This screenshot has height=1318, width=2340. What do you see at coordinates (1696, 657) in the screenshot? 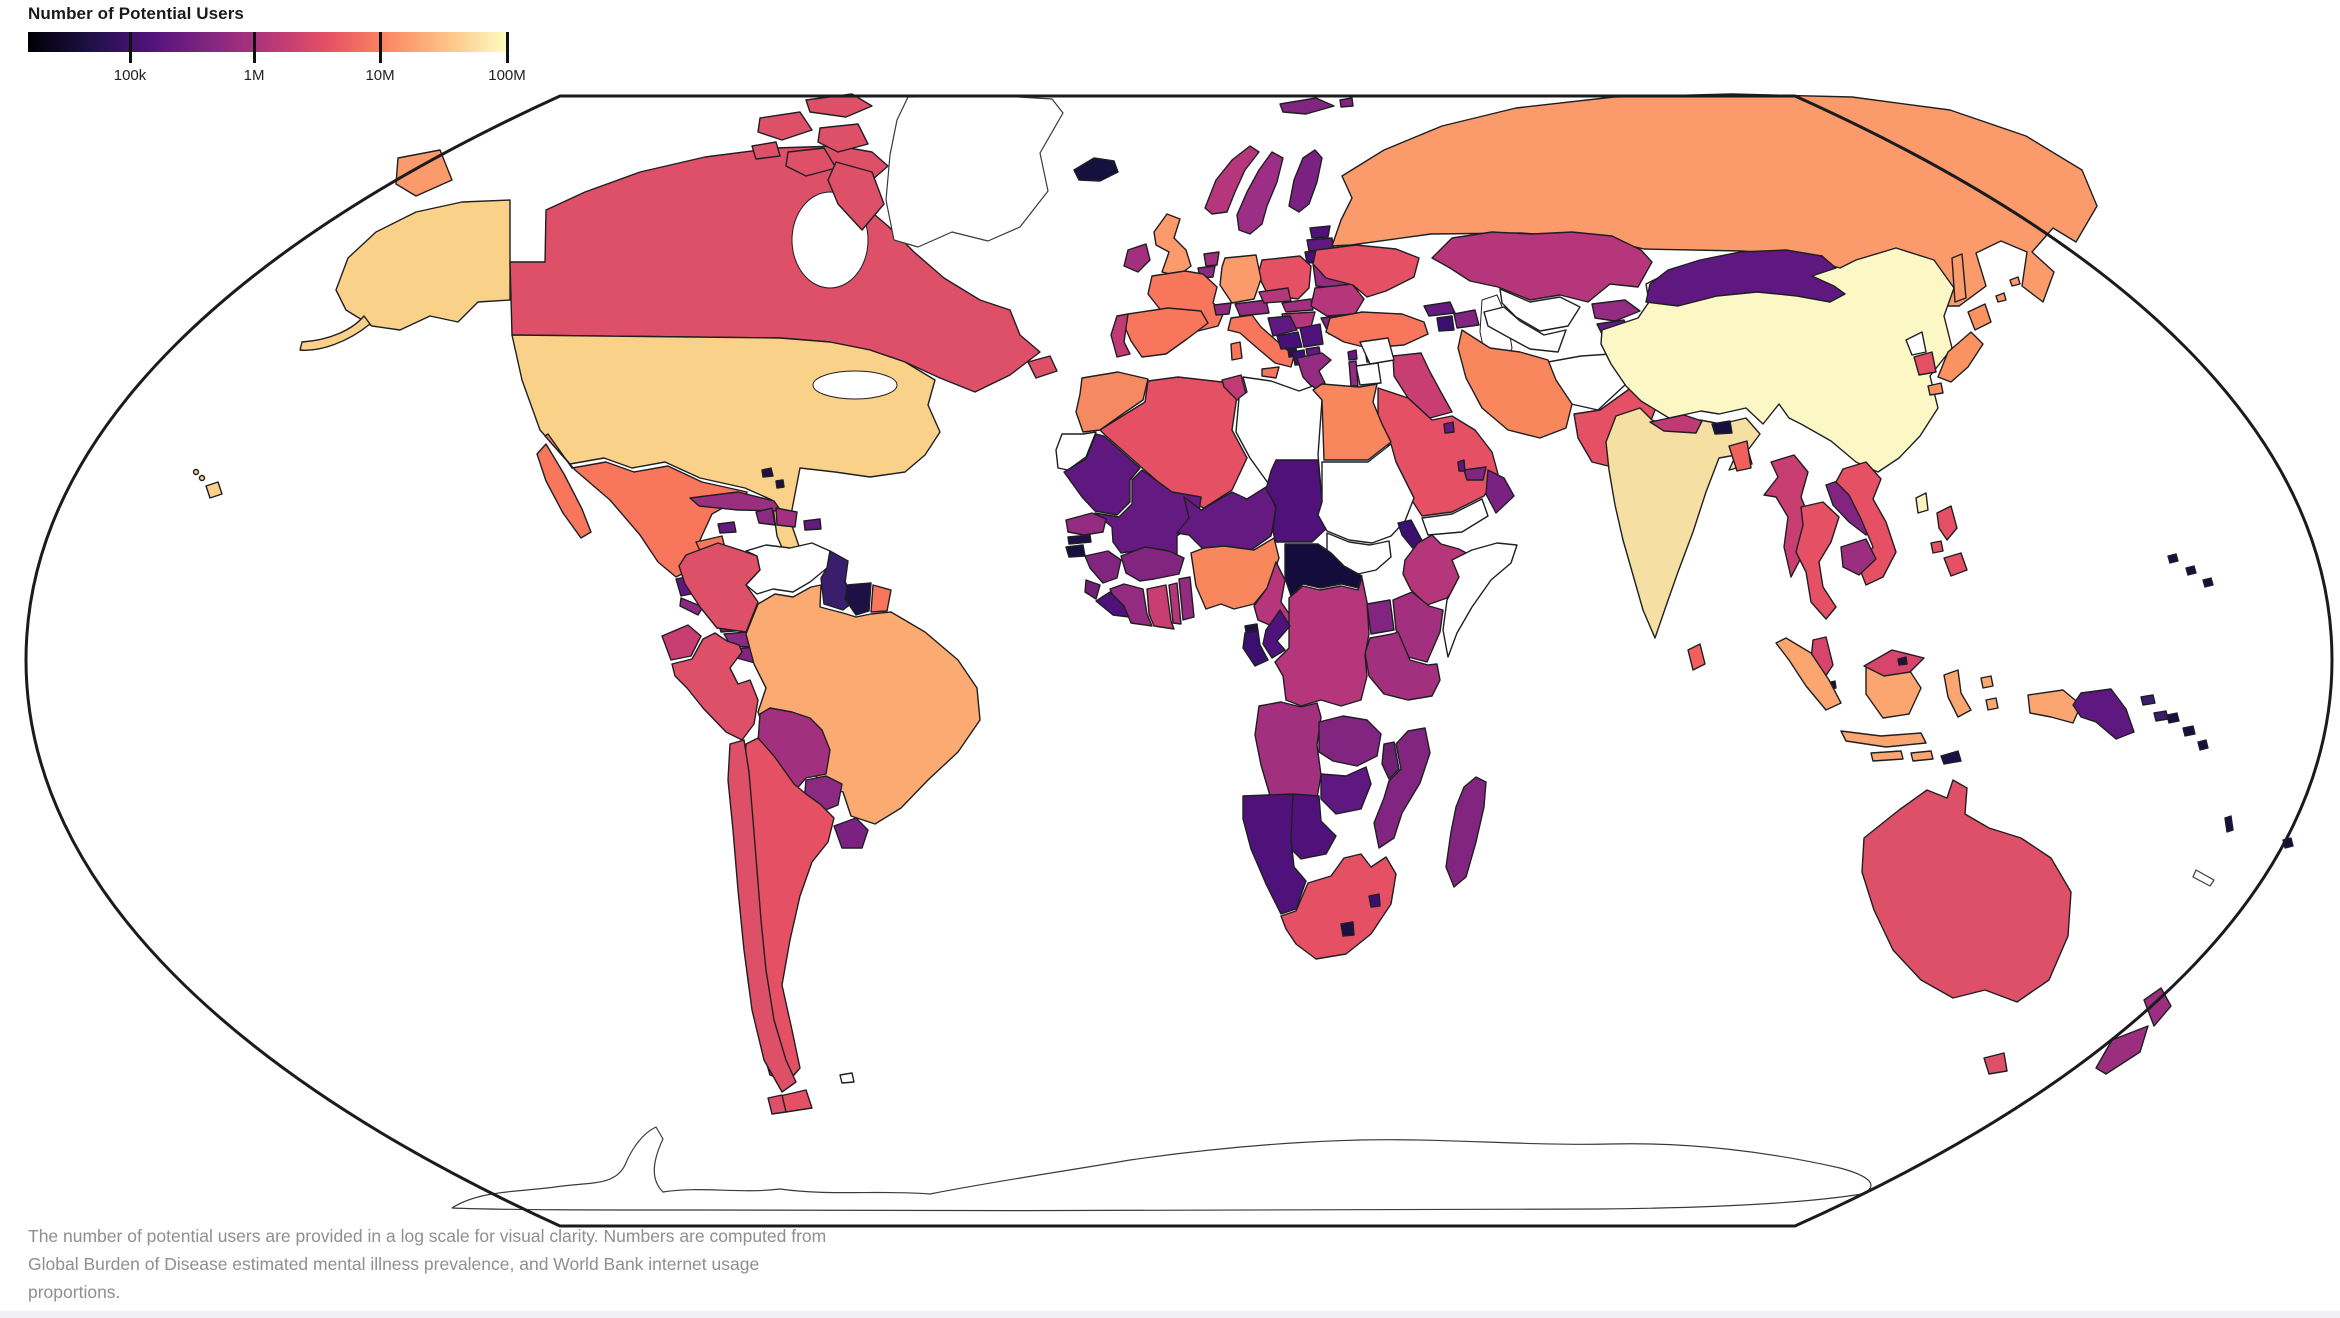
I see `country-sri-lanka` at bounding box center [1696, 657].